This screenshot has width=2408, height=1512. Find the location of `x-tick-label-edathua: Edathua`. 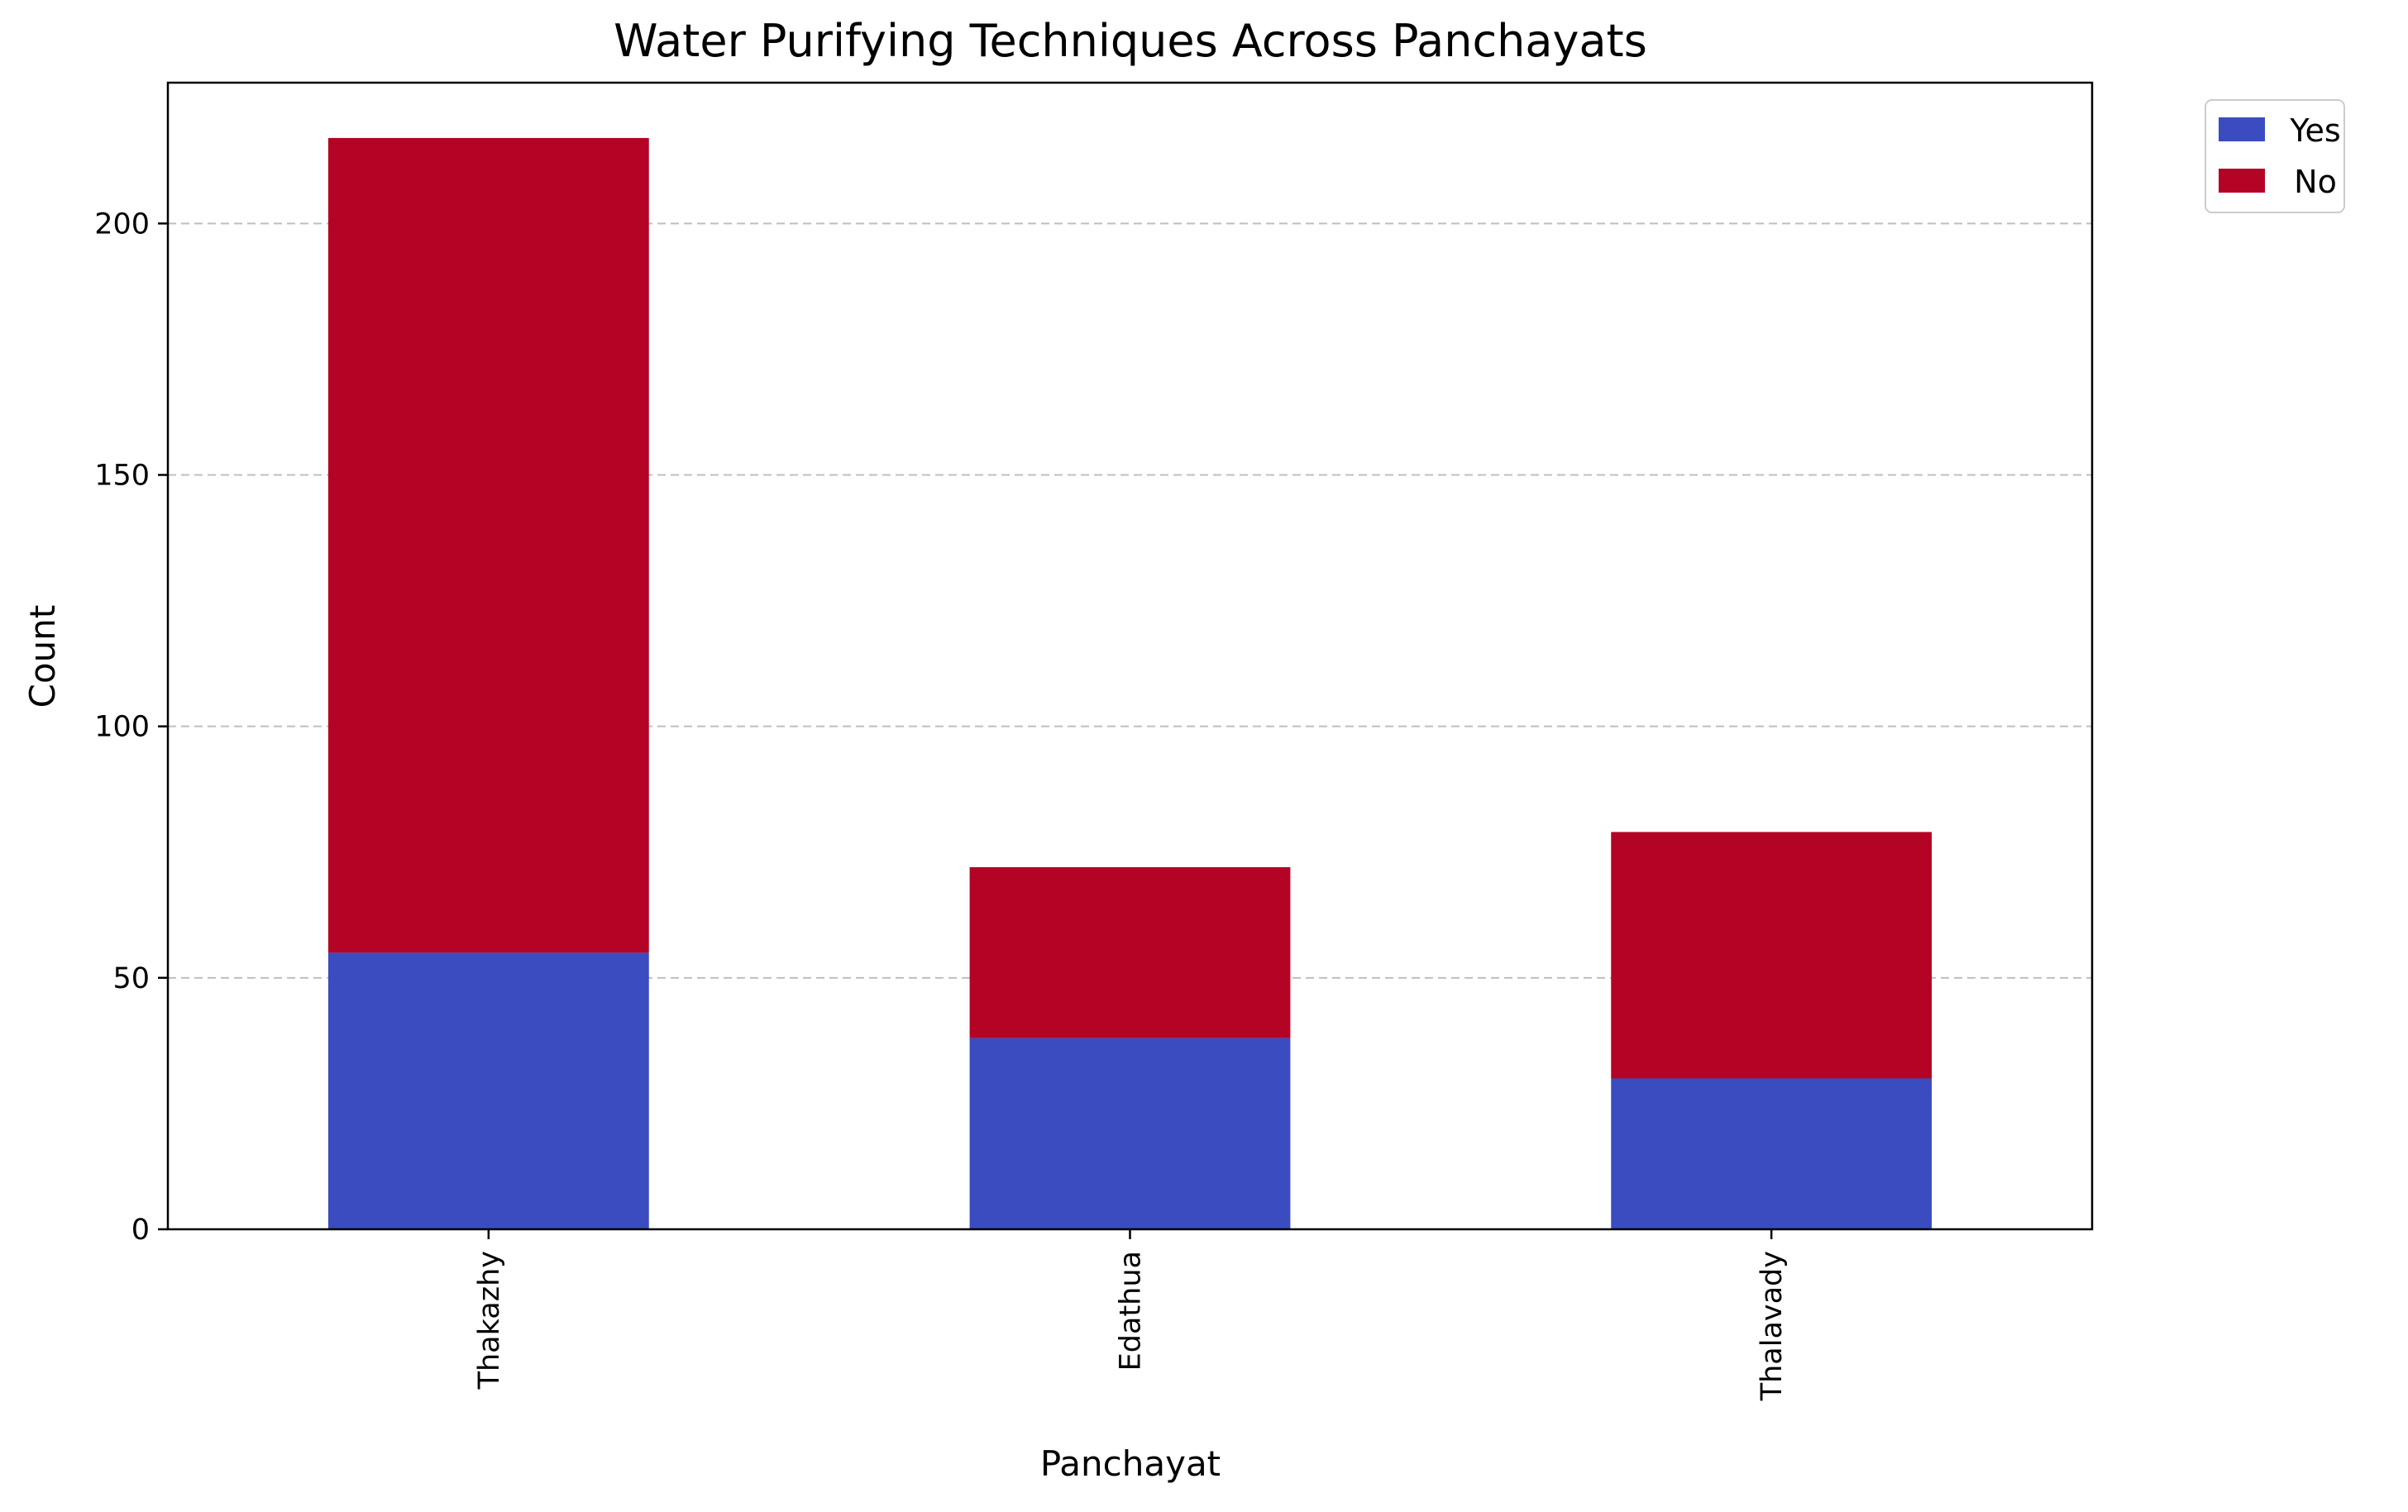

x-tick-label-edathua: Edathua is located at coordinates (1131, 1311).